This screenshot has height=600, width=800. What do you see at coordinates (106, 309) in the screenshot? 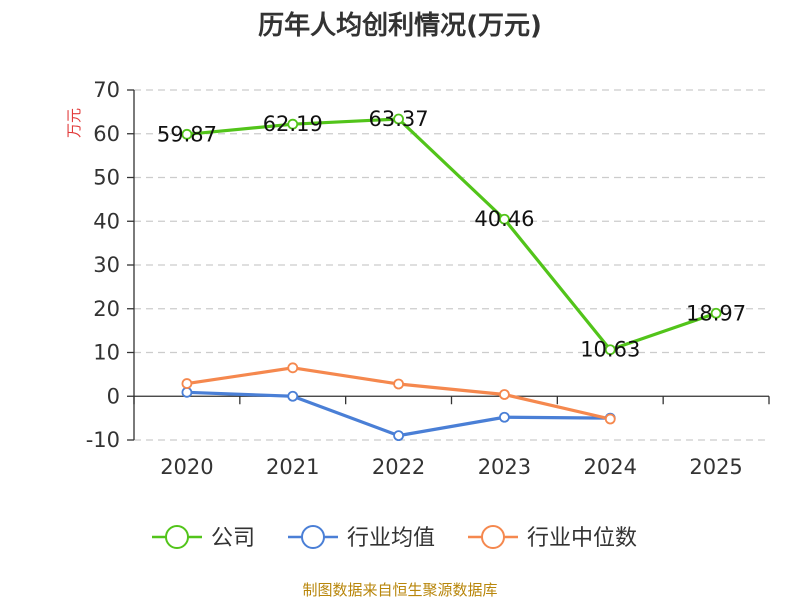
I see `y-tick-label: 20` at bounding box center [106, 309].